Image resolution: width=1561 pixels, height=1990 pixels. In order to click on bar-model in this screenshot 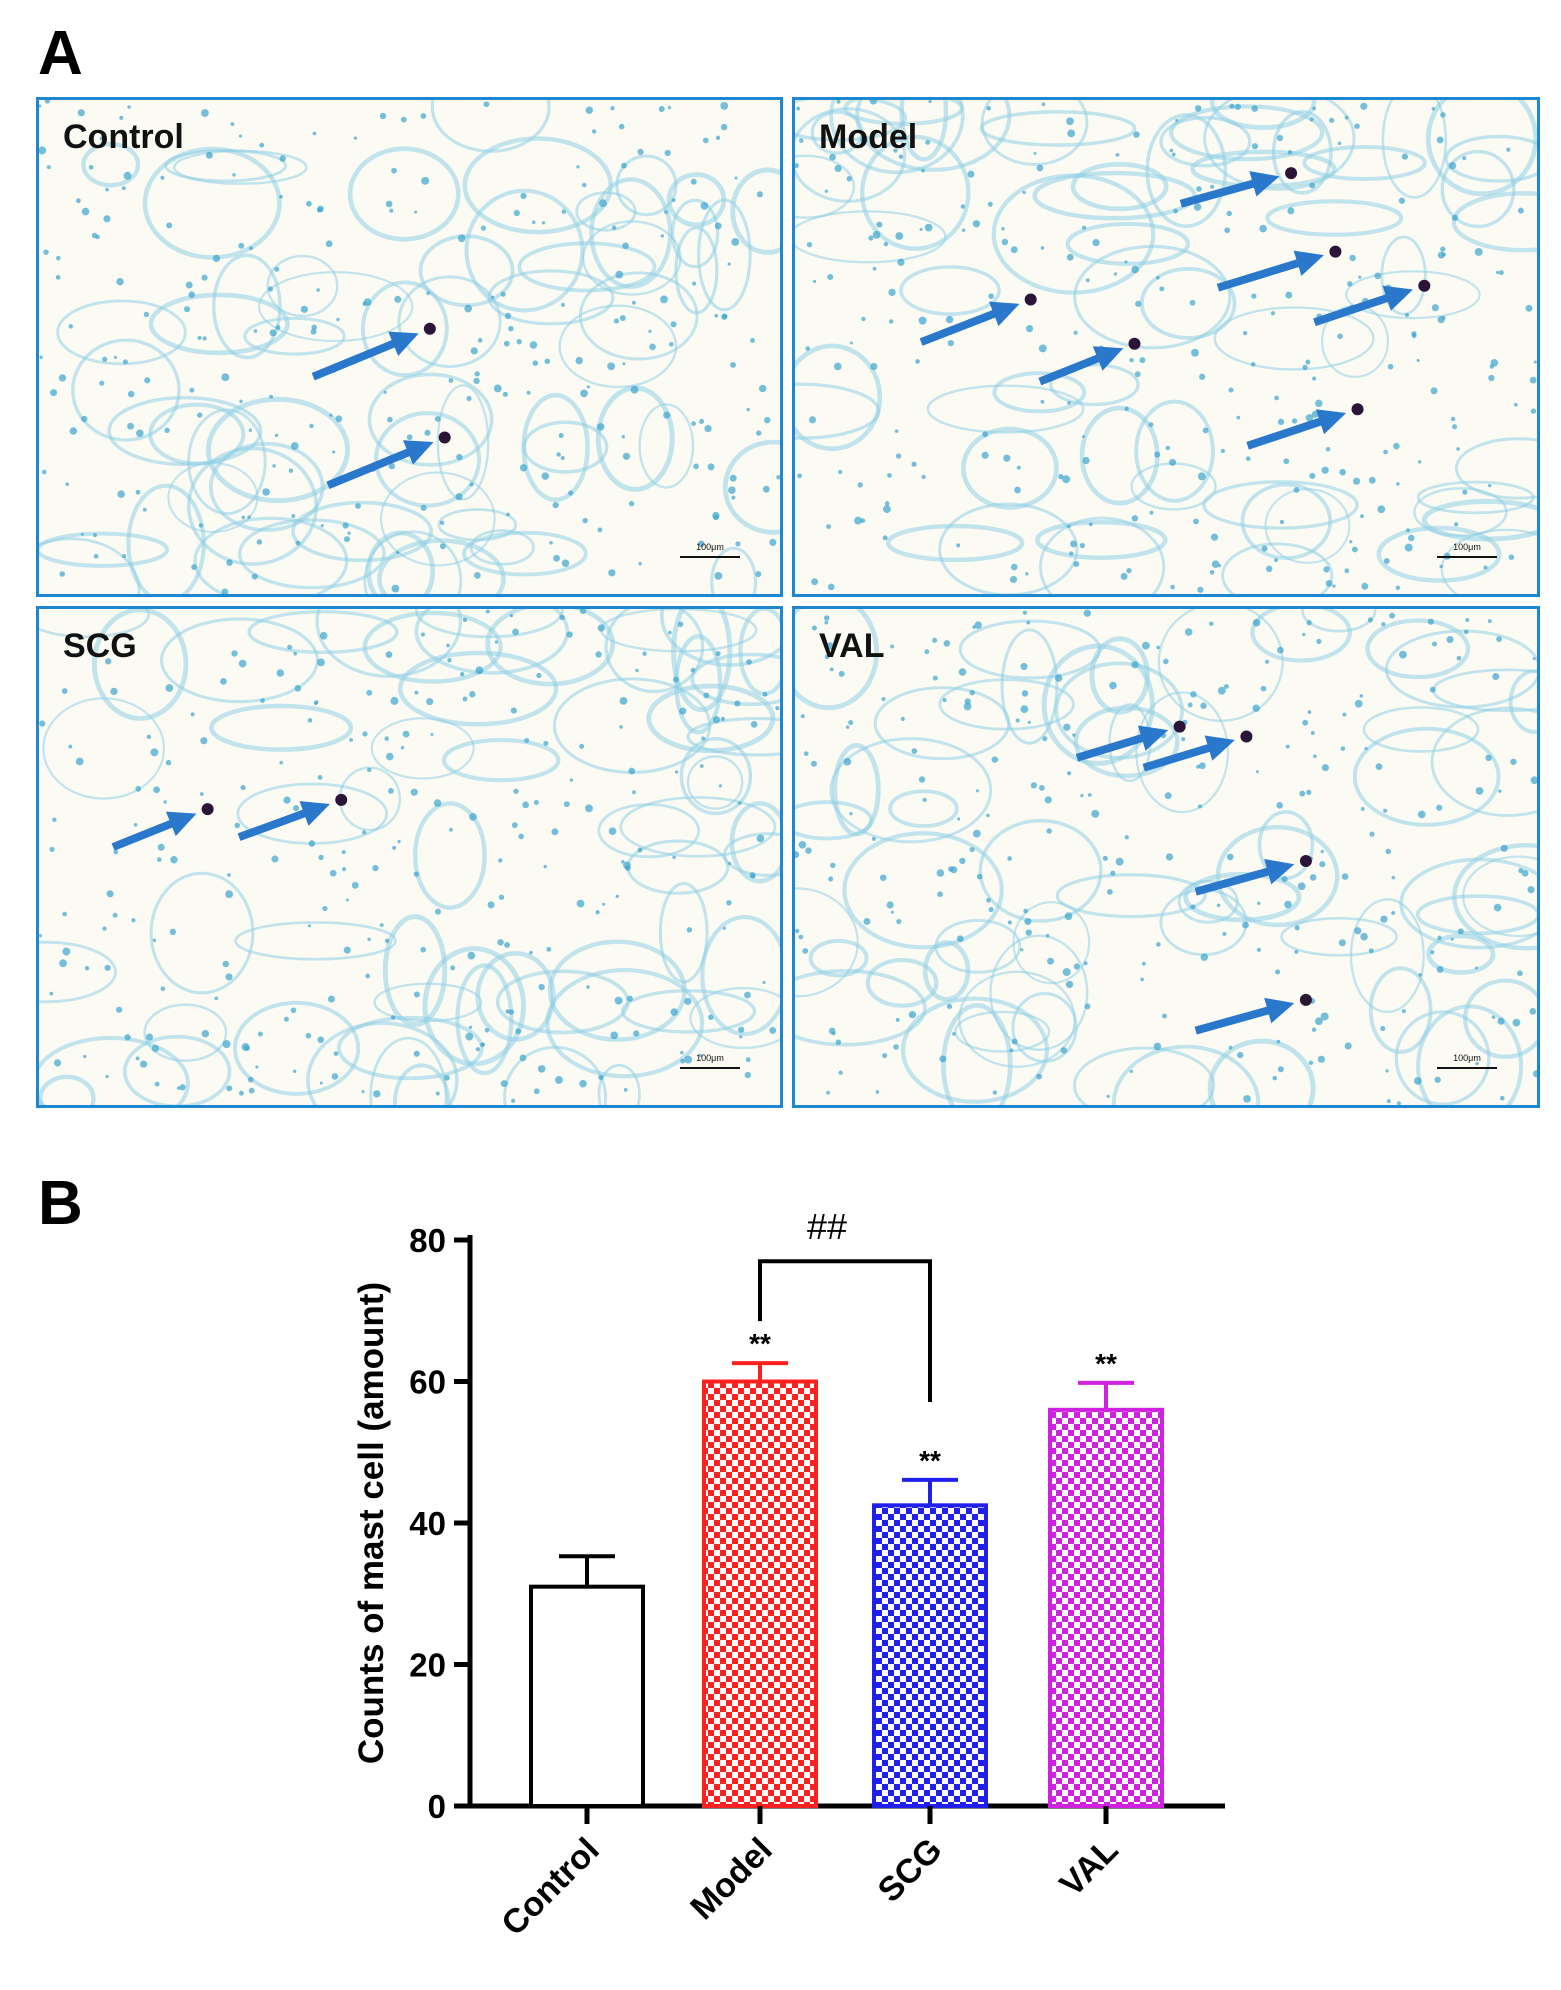, I will do `click(760, 1593)`.